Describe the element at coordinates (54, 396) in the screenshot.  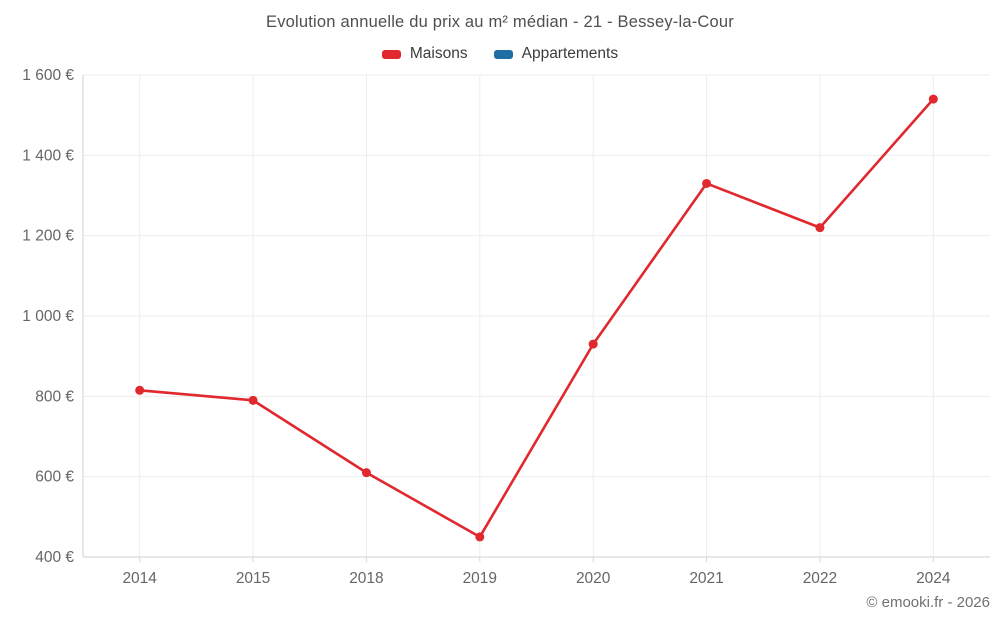
I see `y-axis-tick-label: 800 €` at that location.